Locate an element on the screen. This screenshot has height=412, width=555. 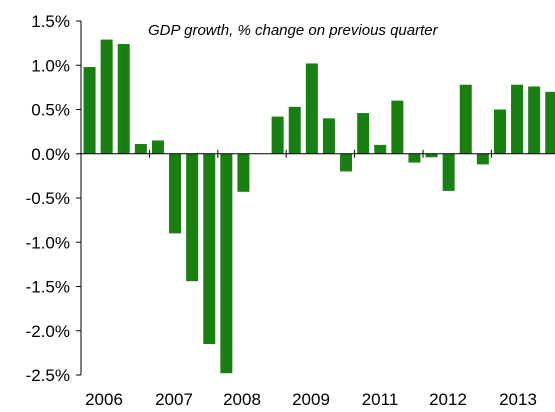
y-tick-label: -2.5% is located at coordinates (48, 375).